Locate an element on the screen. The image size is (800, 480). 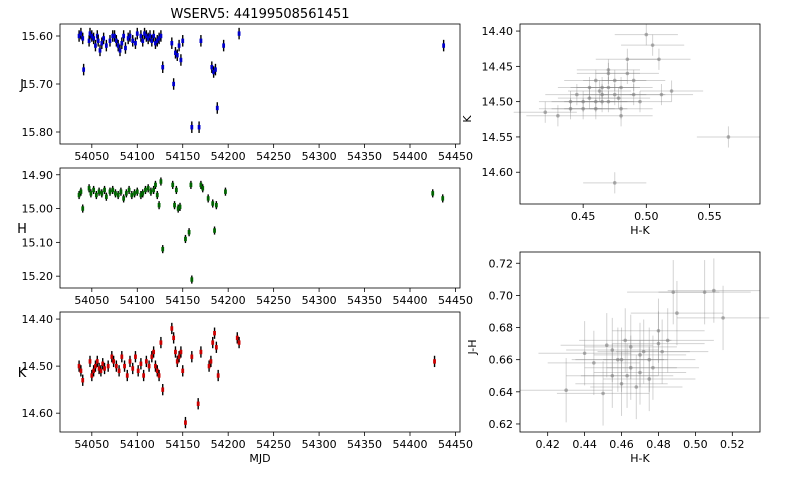
x-tick-label: 0.50 is located at coordinates (695, 444).